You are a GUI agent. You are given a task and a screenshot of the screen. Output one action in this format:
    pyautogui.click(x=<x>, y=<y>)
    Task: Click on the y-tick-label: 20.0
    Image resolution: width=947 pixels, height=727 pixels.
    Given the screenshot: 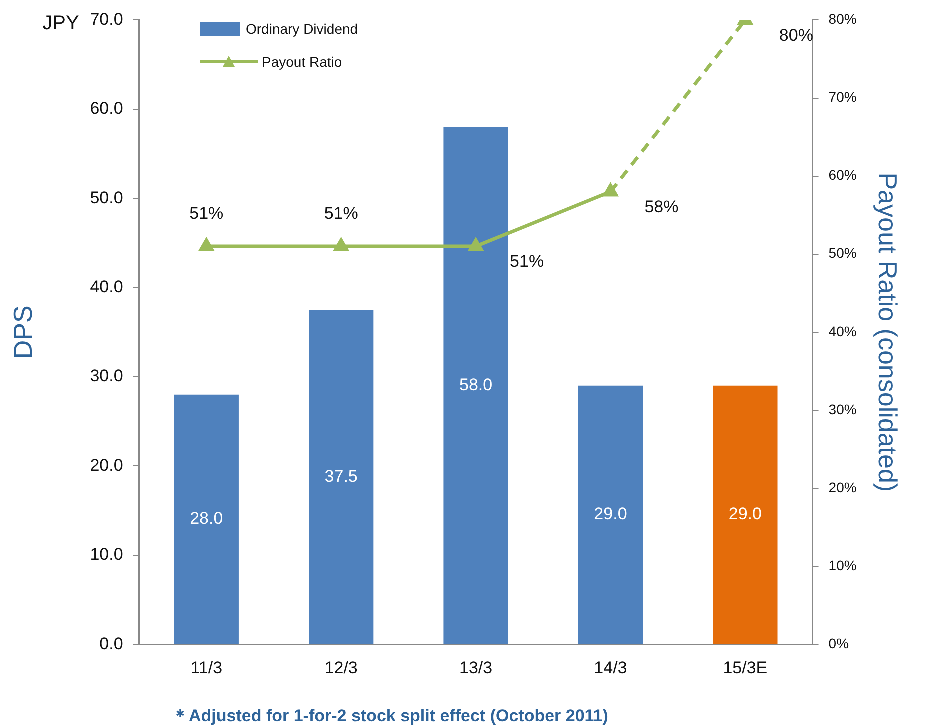 What is the action you would take?
    pyautogui.click(x=107, y=465)
    